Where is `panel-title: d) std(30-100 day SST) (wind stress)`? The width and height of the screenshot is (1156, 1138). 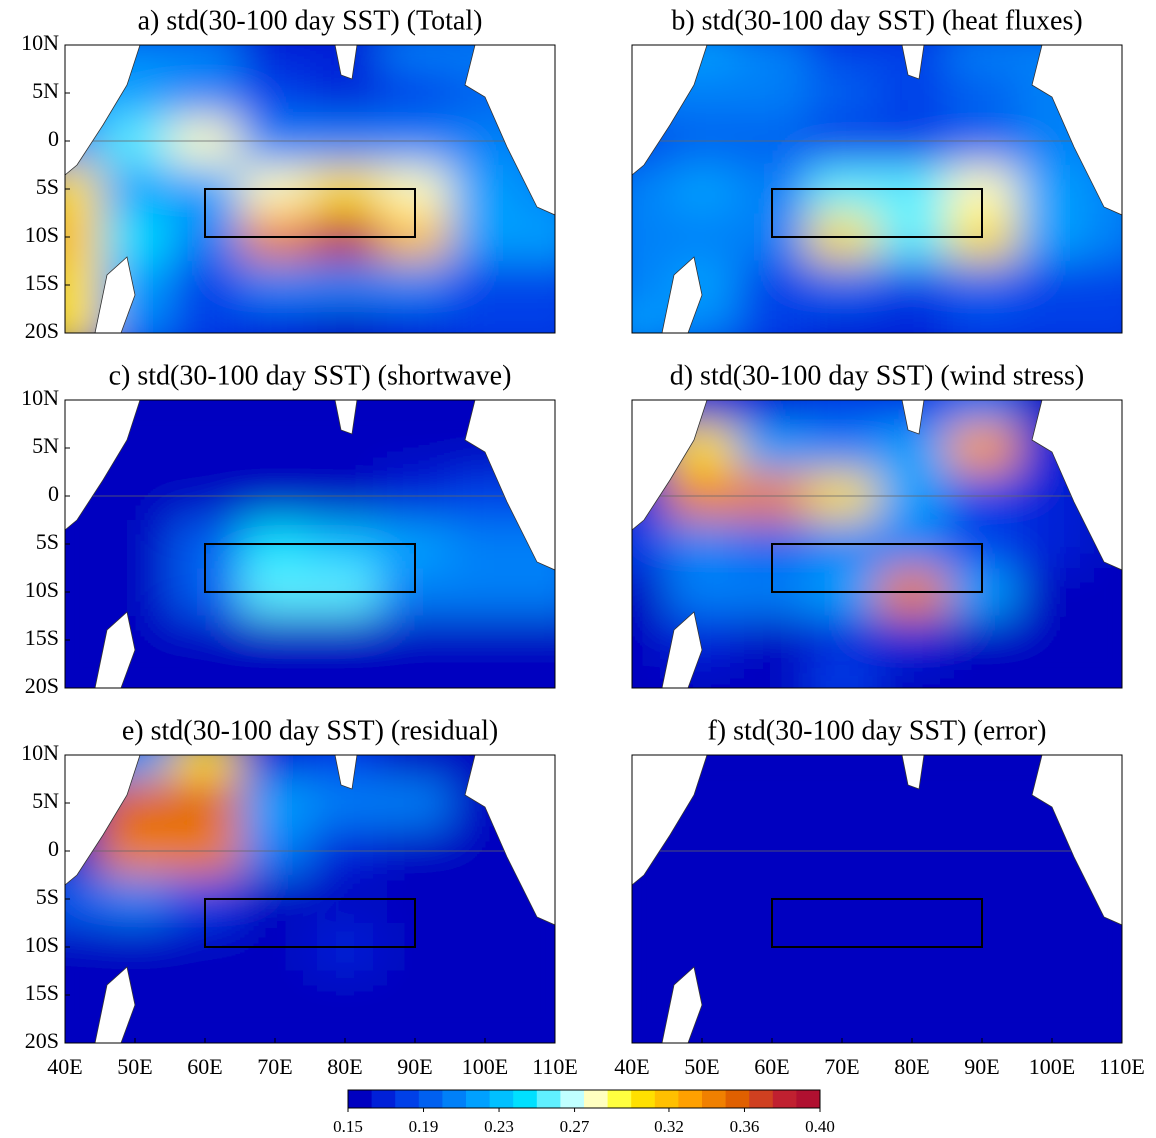
panel-title: d) std(30-100 day SST) (wind stress) is located at coordinates (877, 375).